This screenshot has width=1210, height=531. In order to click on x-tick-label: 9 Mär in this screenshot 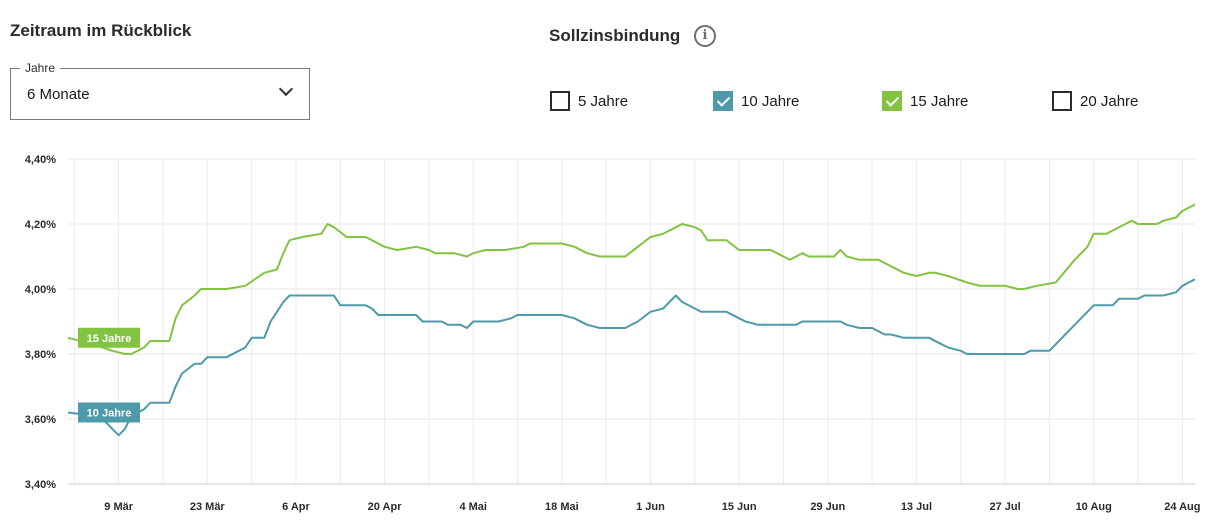, I will do `click(118, 507)`.